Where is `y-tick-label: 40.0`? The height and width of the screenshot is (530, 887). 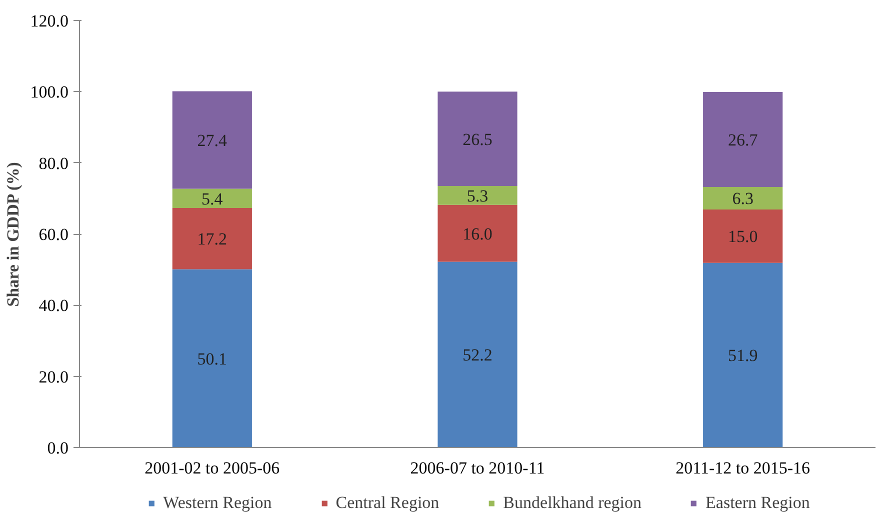
y-tick-label: 40.0 is located at coordinates (53, 306).